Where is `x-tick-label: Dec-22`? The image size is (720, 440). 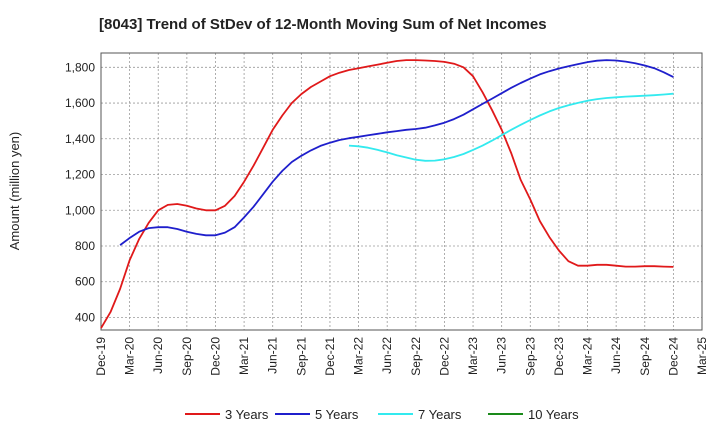 x-tick-label: Dec-22 is located at coordinates (444, 356).